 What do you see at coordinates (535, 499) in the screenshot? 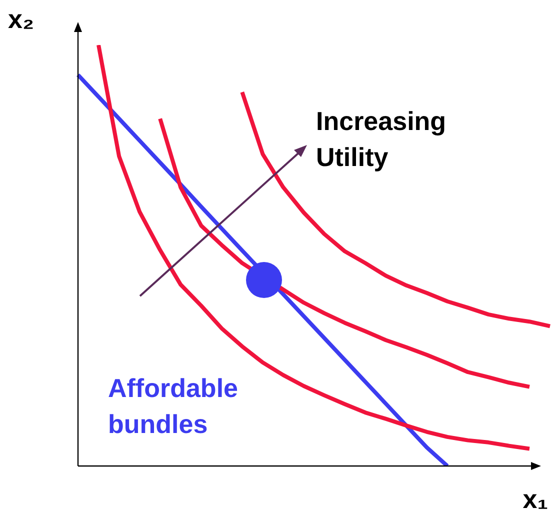
I see `x-axis-title: x₁` at bounding box center [535, 499].